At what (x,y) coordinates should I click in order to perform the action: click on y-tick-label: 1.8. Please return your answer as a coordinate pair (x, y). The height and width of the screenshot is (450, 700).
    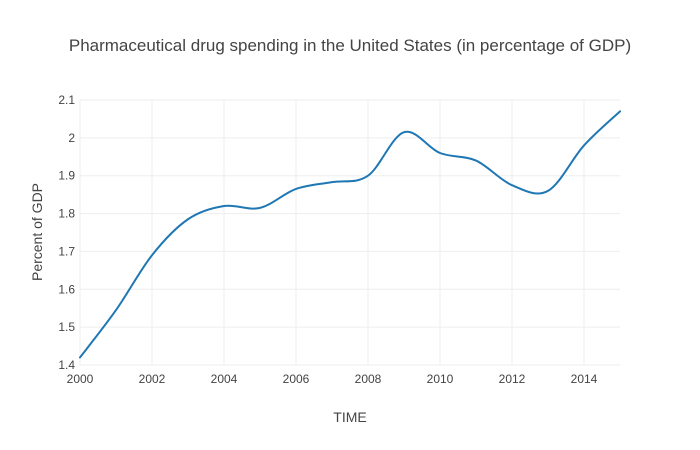
    Looking at the image, I should click on (66, 214).